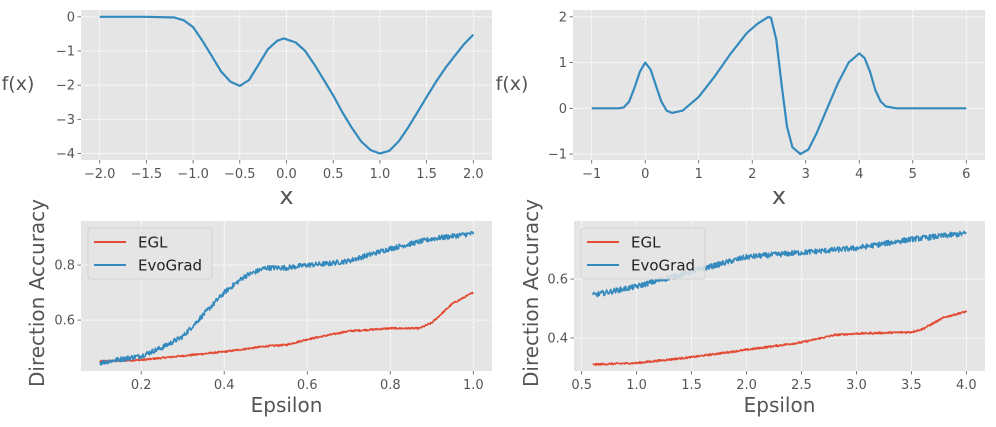  Describe the element at coordinates (645, 174) in the screenshot. I see `x-tick-label: 0` at that location.